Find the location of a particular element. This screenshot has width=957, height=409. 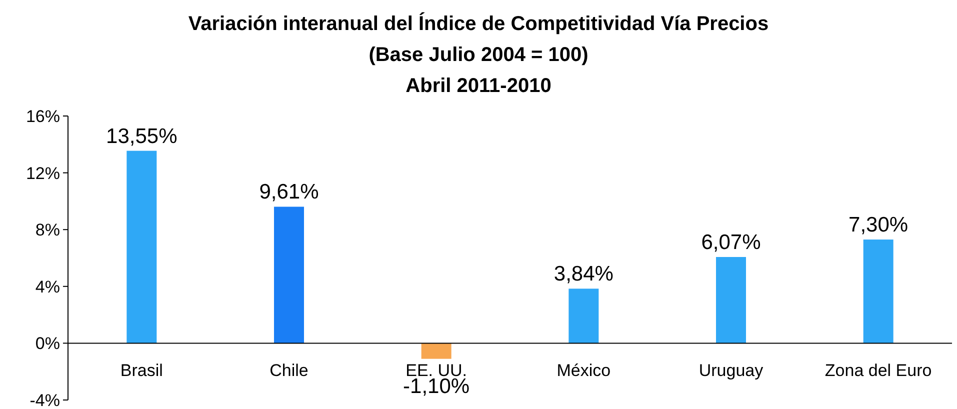

data-label: 7,30% is located at coordinates (878, 225).